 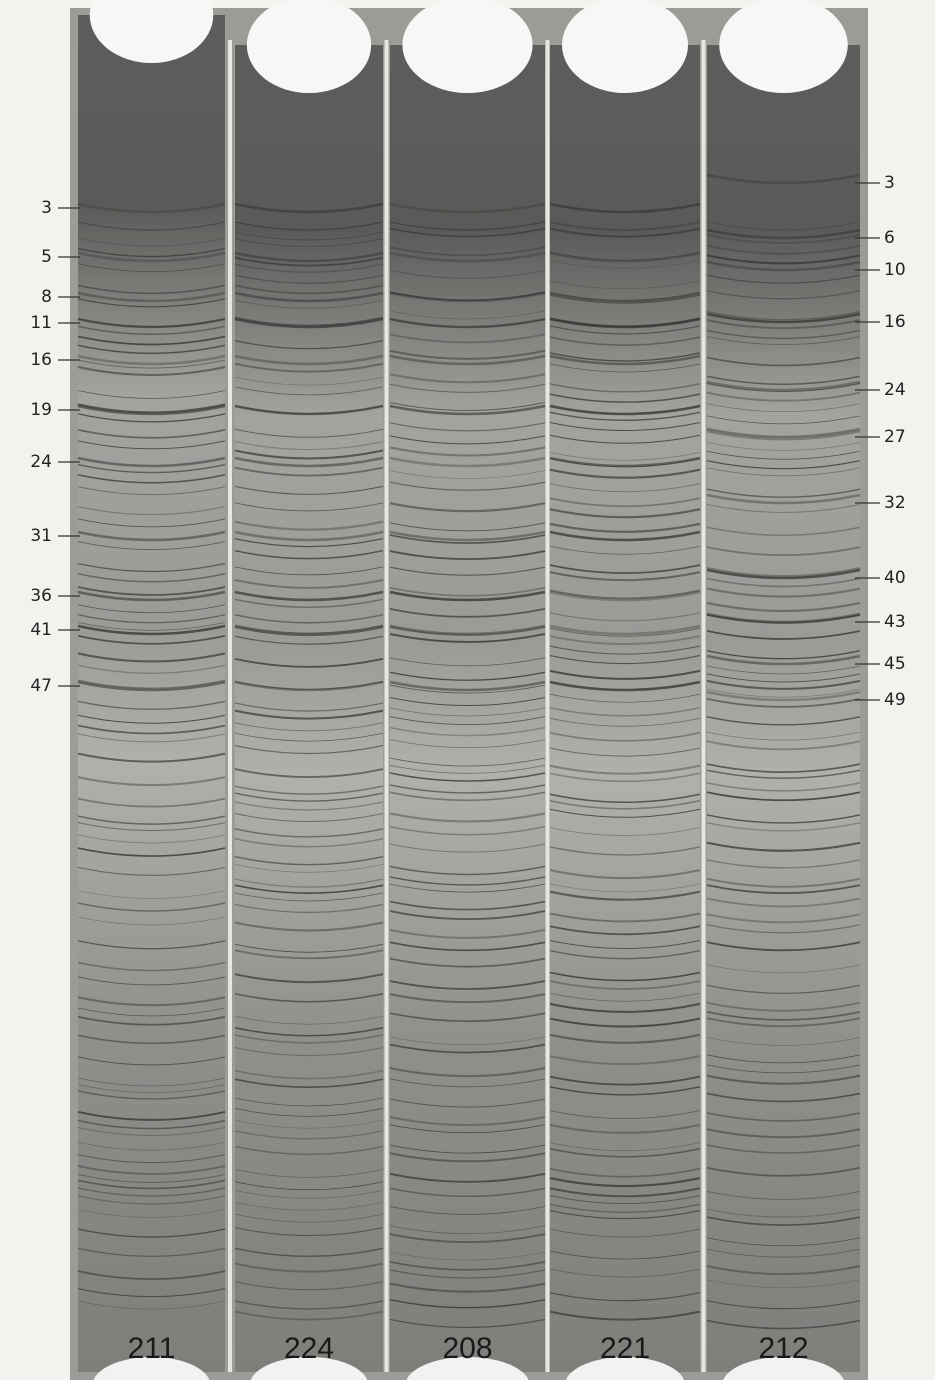 What do you see at coordinates (46, 297) in the screenshot?
I see `left-marker-label: 8` at bounding box center [46, 297].